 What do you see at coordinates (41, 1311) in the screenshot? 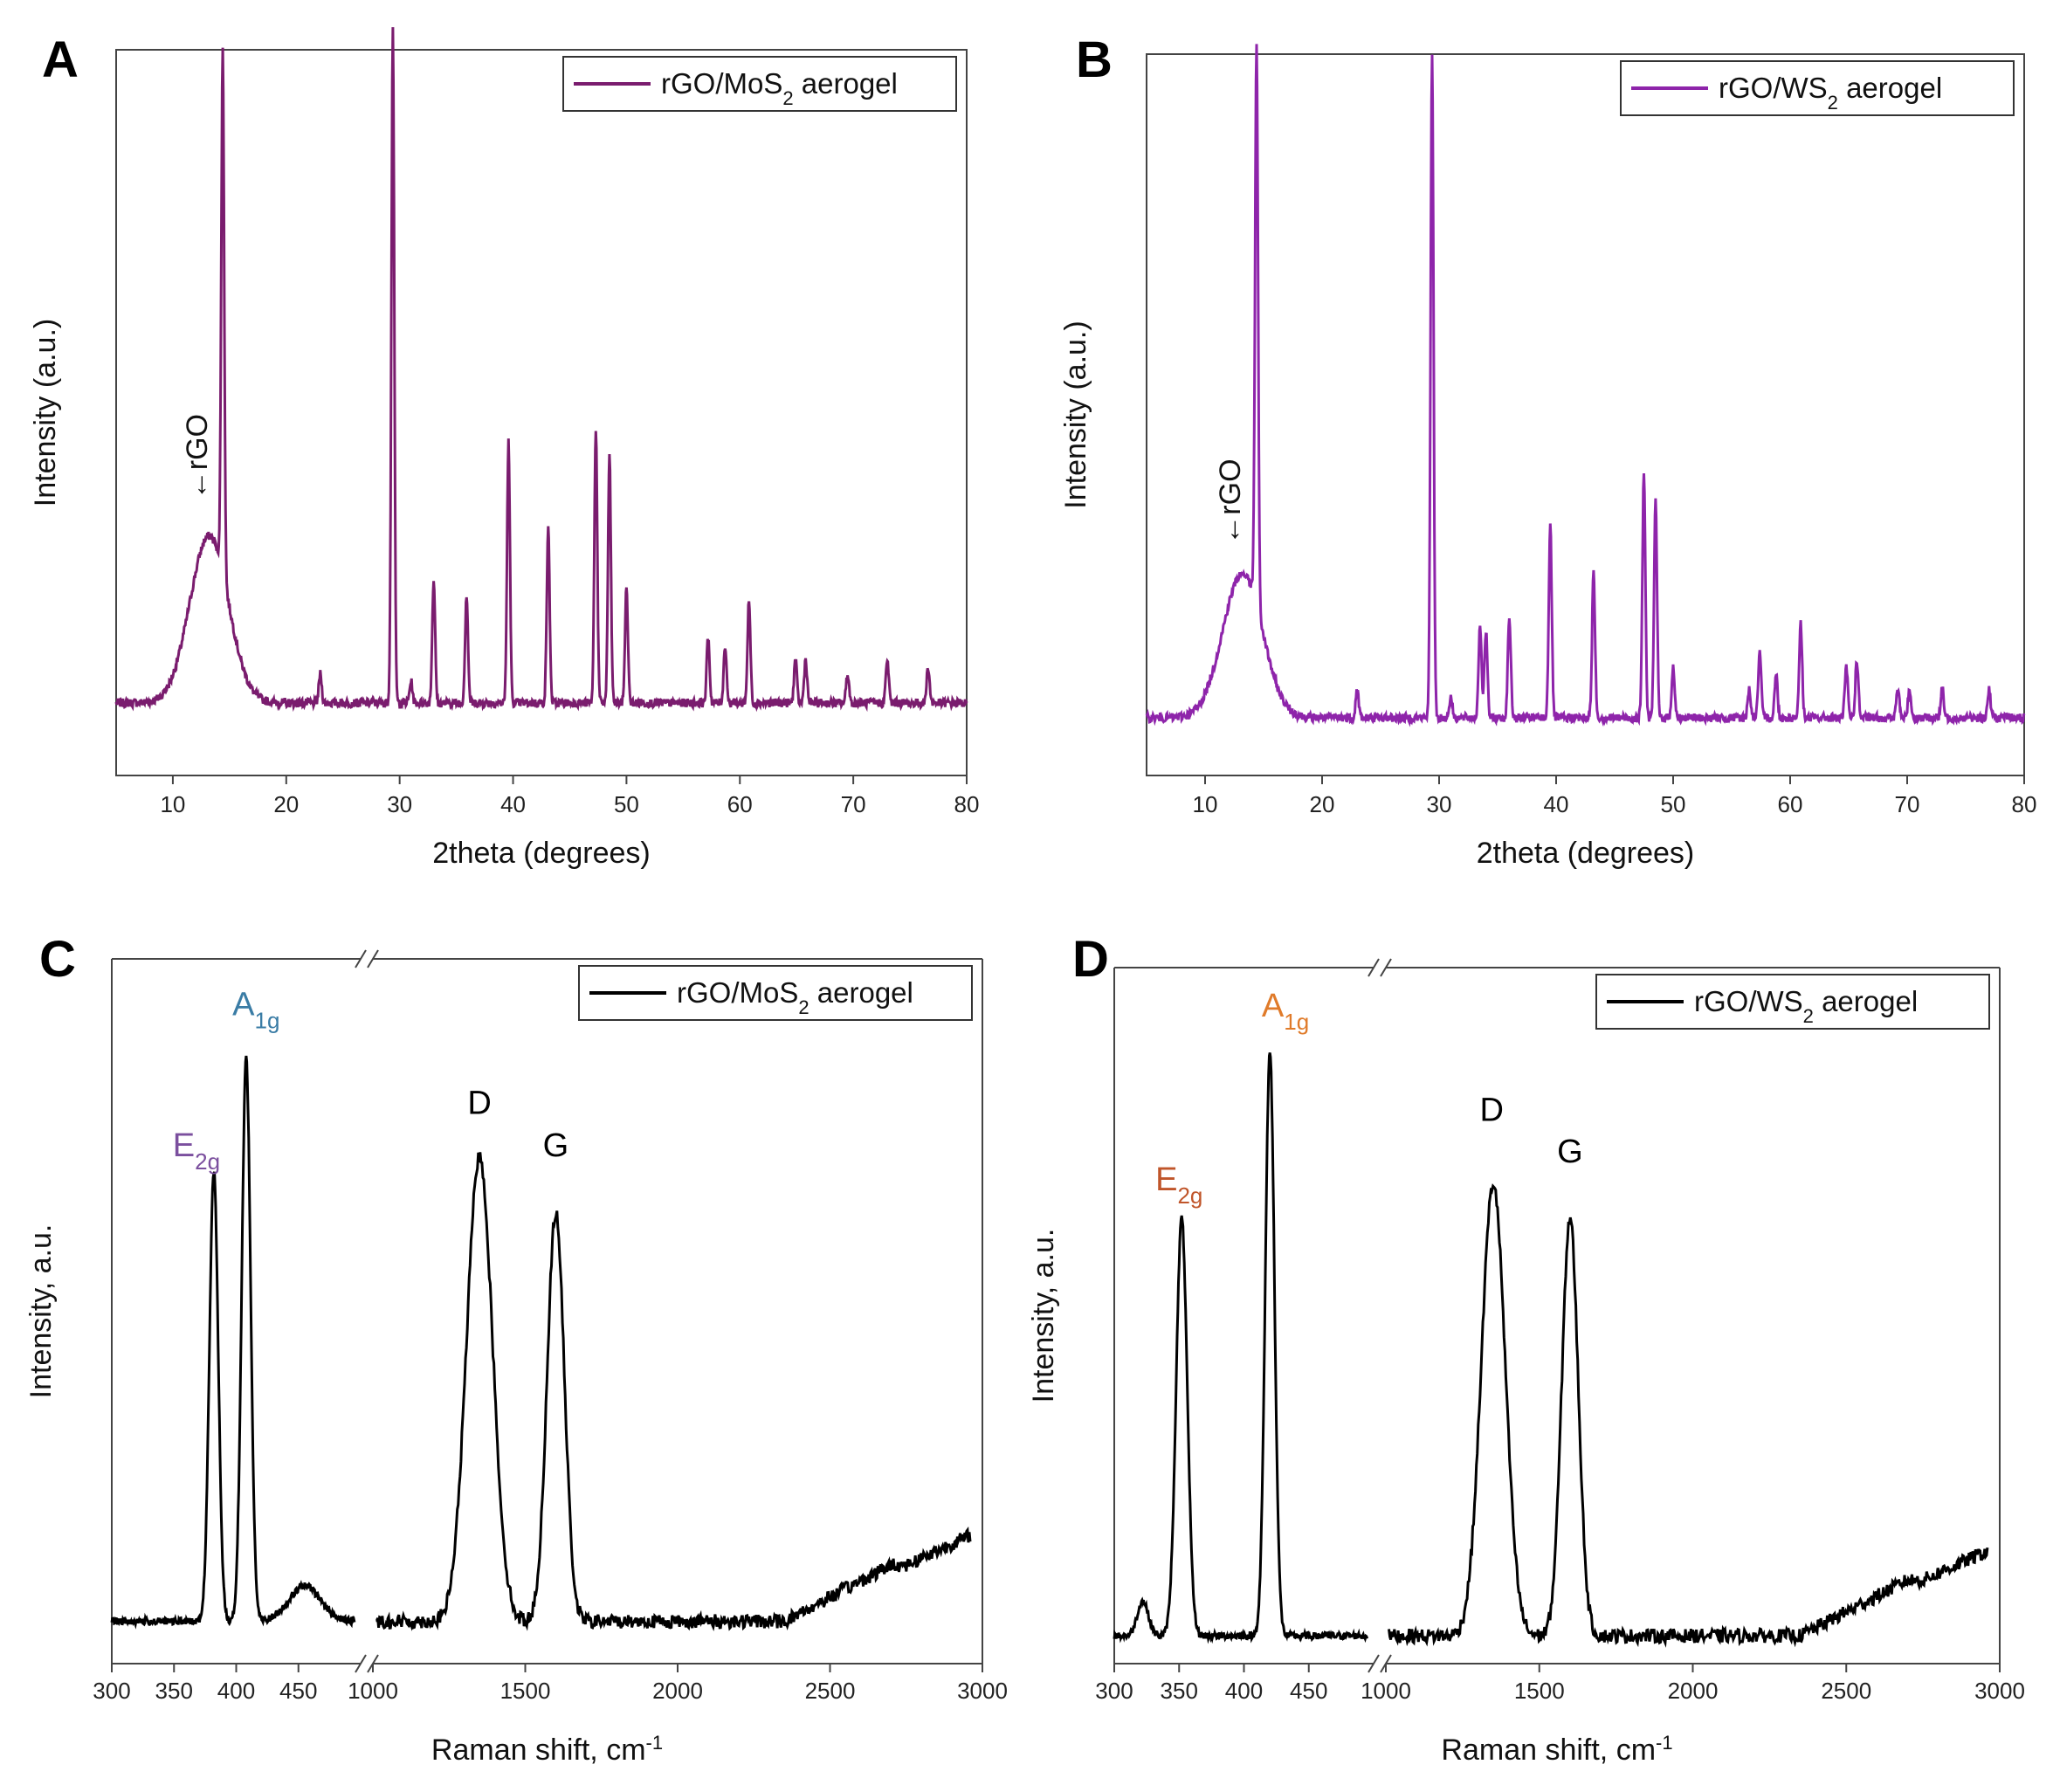
I see `panel-C-y-axis-label: Intensity, a.u.` at bounding box center [41, 1311].